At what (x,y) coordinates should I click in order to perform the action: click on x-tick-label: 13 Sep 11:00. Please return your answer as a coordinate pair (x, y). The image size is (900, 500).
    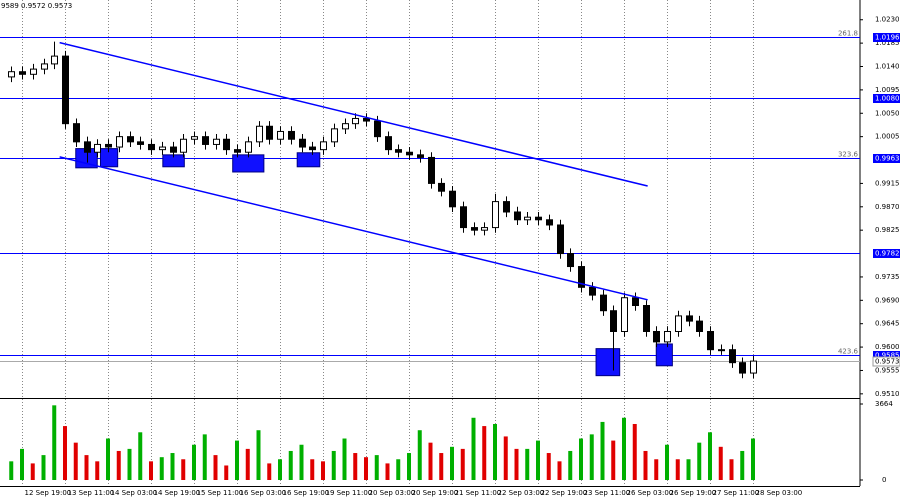
    Looking at the image, I should click on (91, 493).